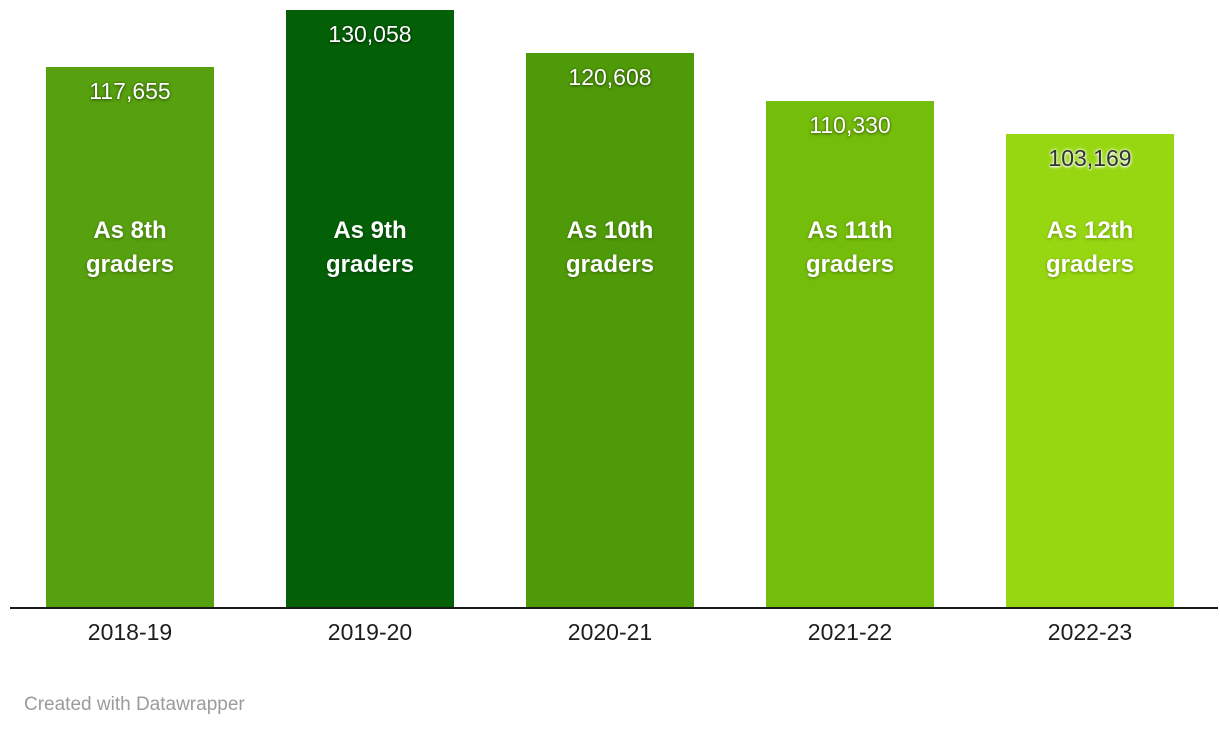 Image resolution: width=1220 pixels, height=730 pixels. I want to click on bar-2020-21: 120,608 As 10th graders, so click(610, 330).